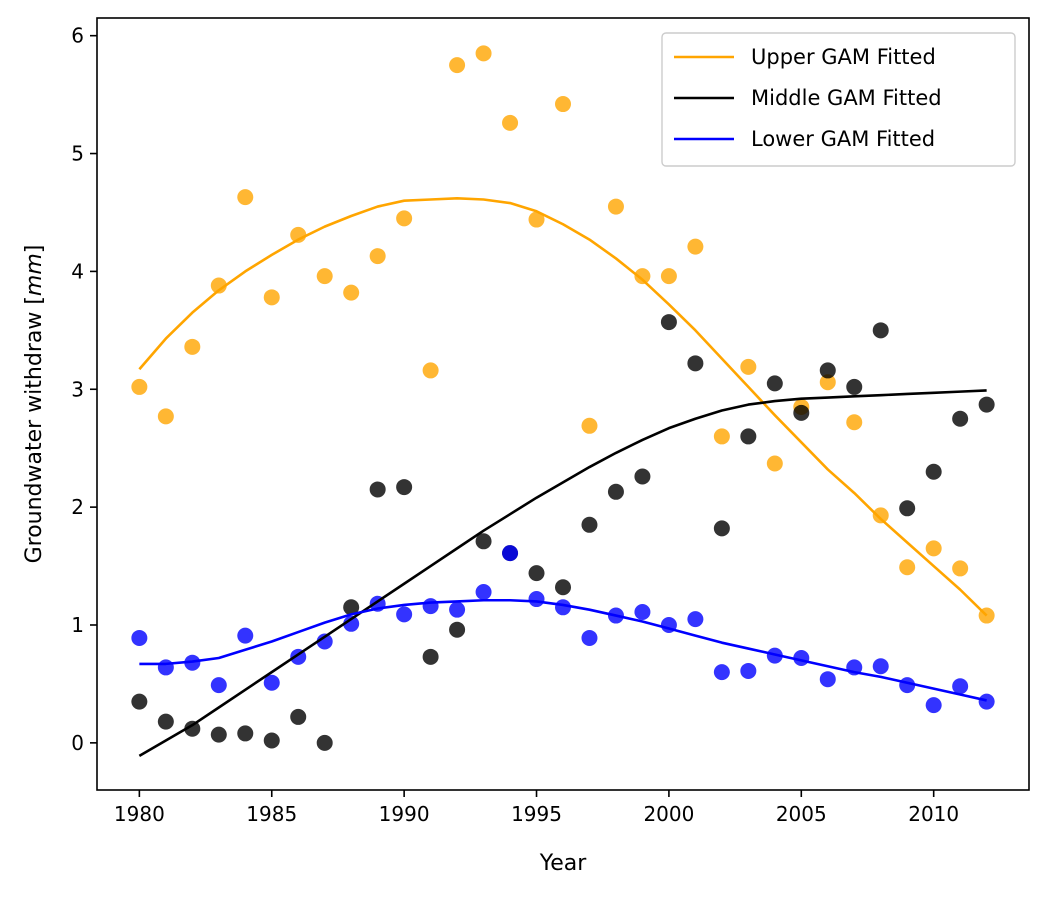 This screenshot has width=1048, height=900. I want to click on y-tick-label: 3, so click(77, 389).